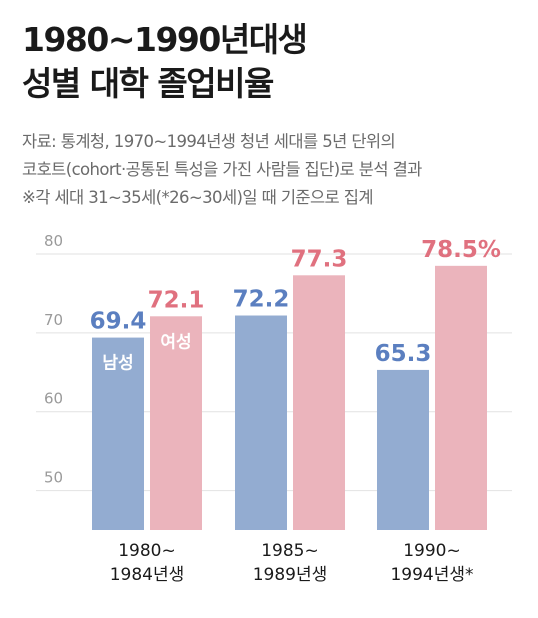  I want to click on bar-남성-0, so click(118, 433).